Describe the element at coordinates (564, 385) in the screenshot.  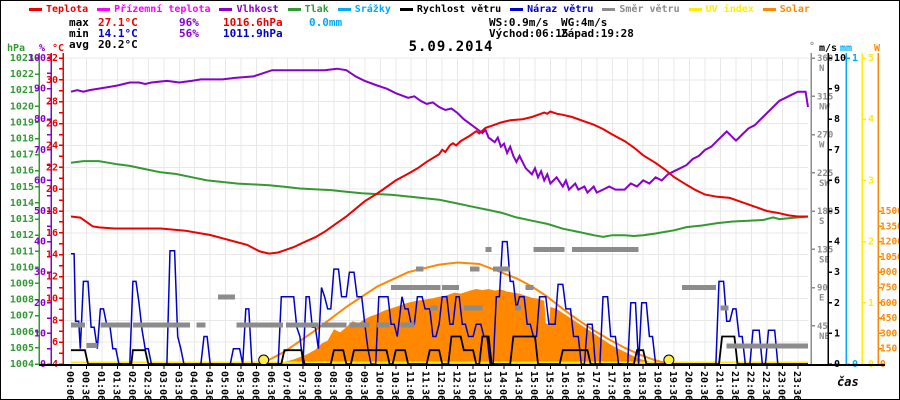
I see `svg-text: 16:06` at that location.